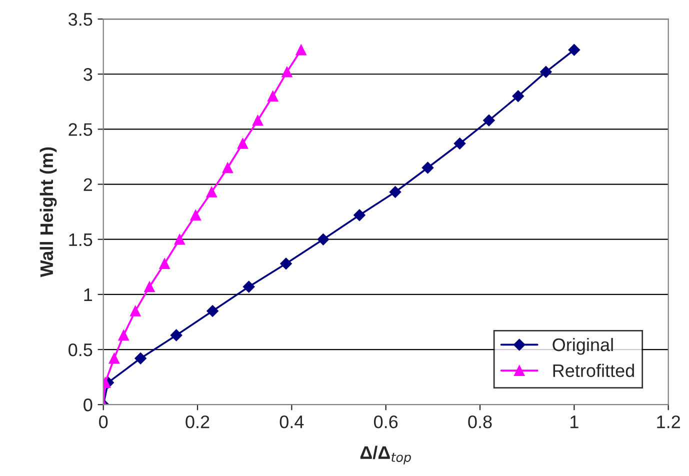 This screenshot has height=476, width=689. I want to click on y-axis-title: Wall Height (m), so click(48, 212).